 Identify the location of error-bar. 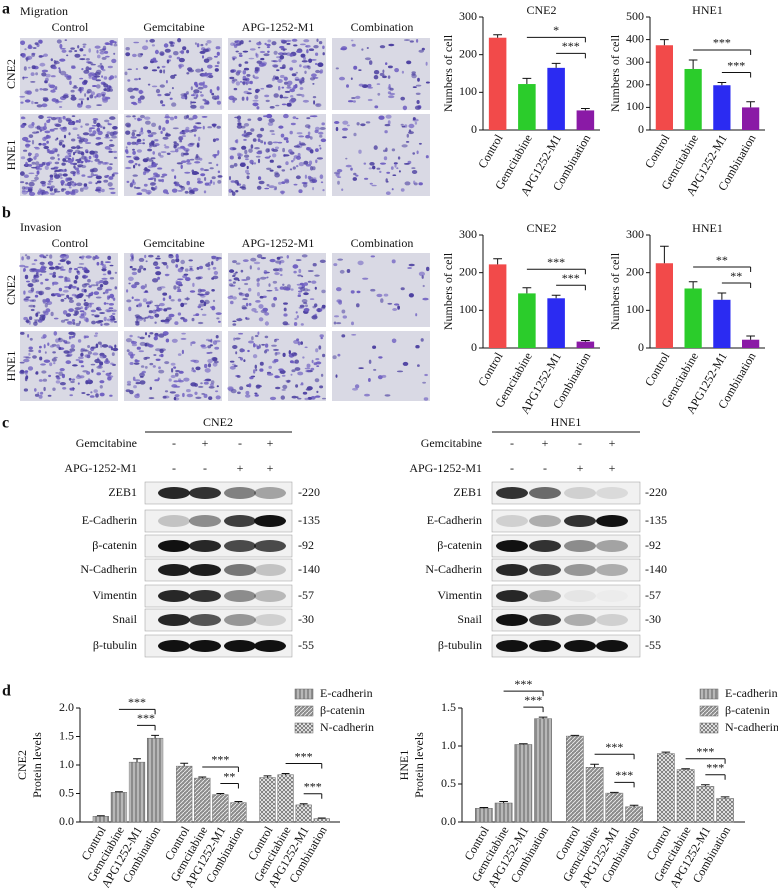
(614, 792).